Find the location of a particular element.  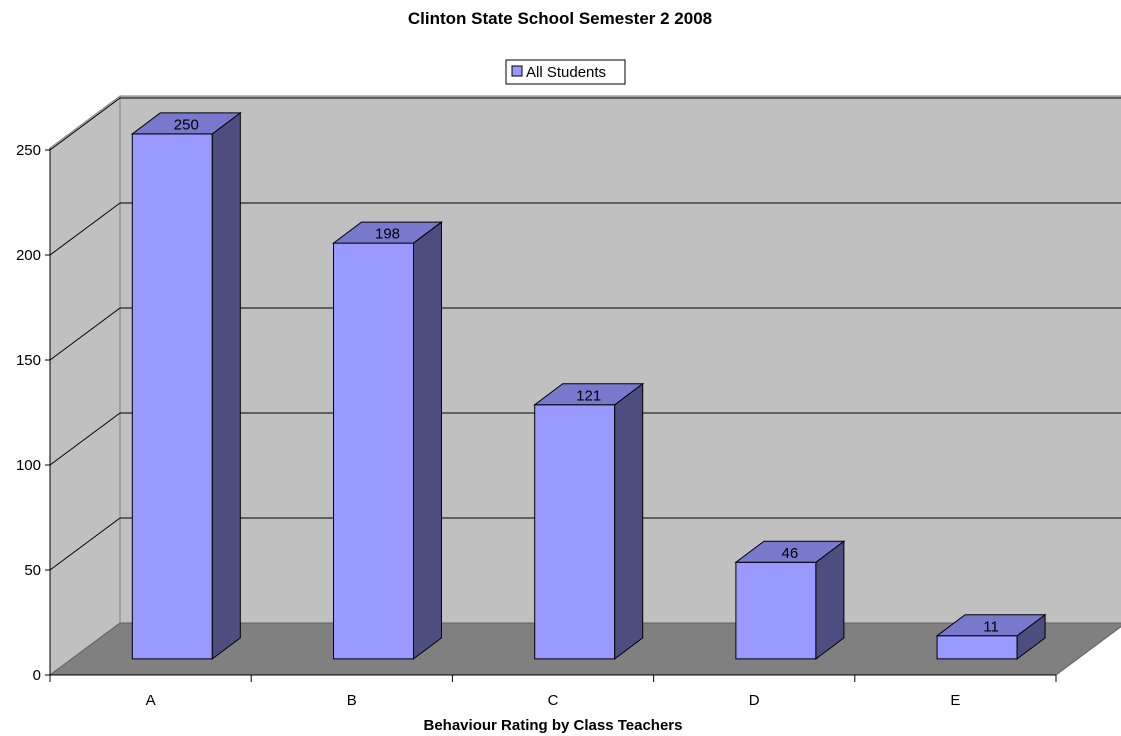

data-label: 46 is located at coordinates (790, 553).